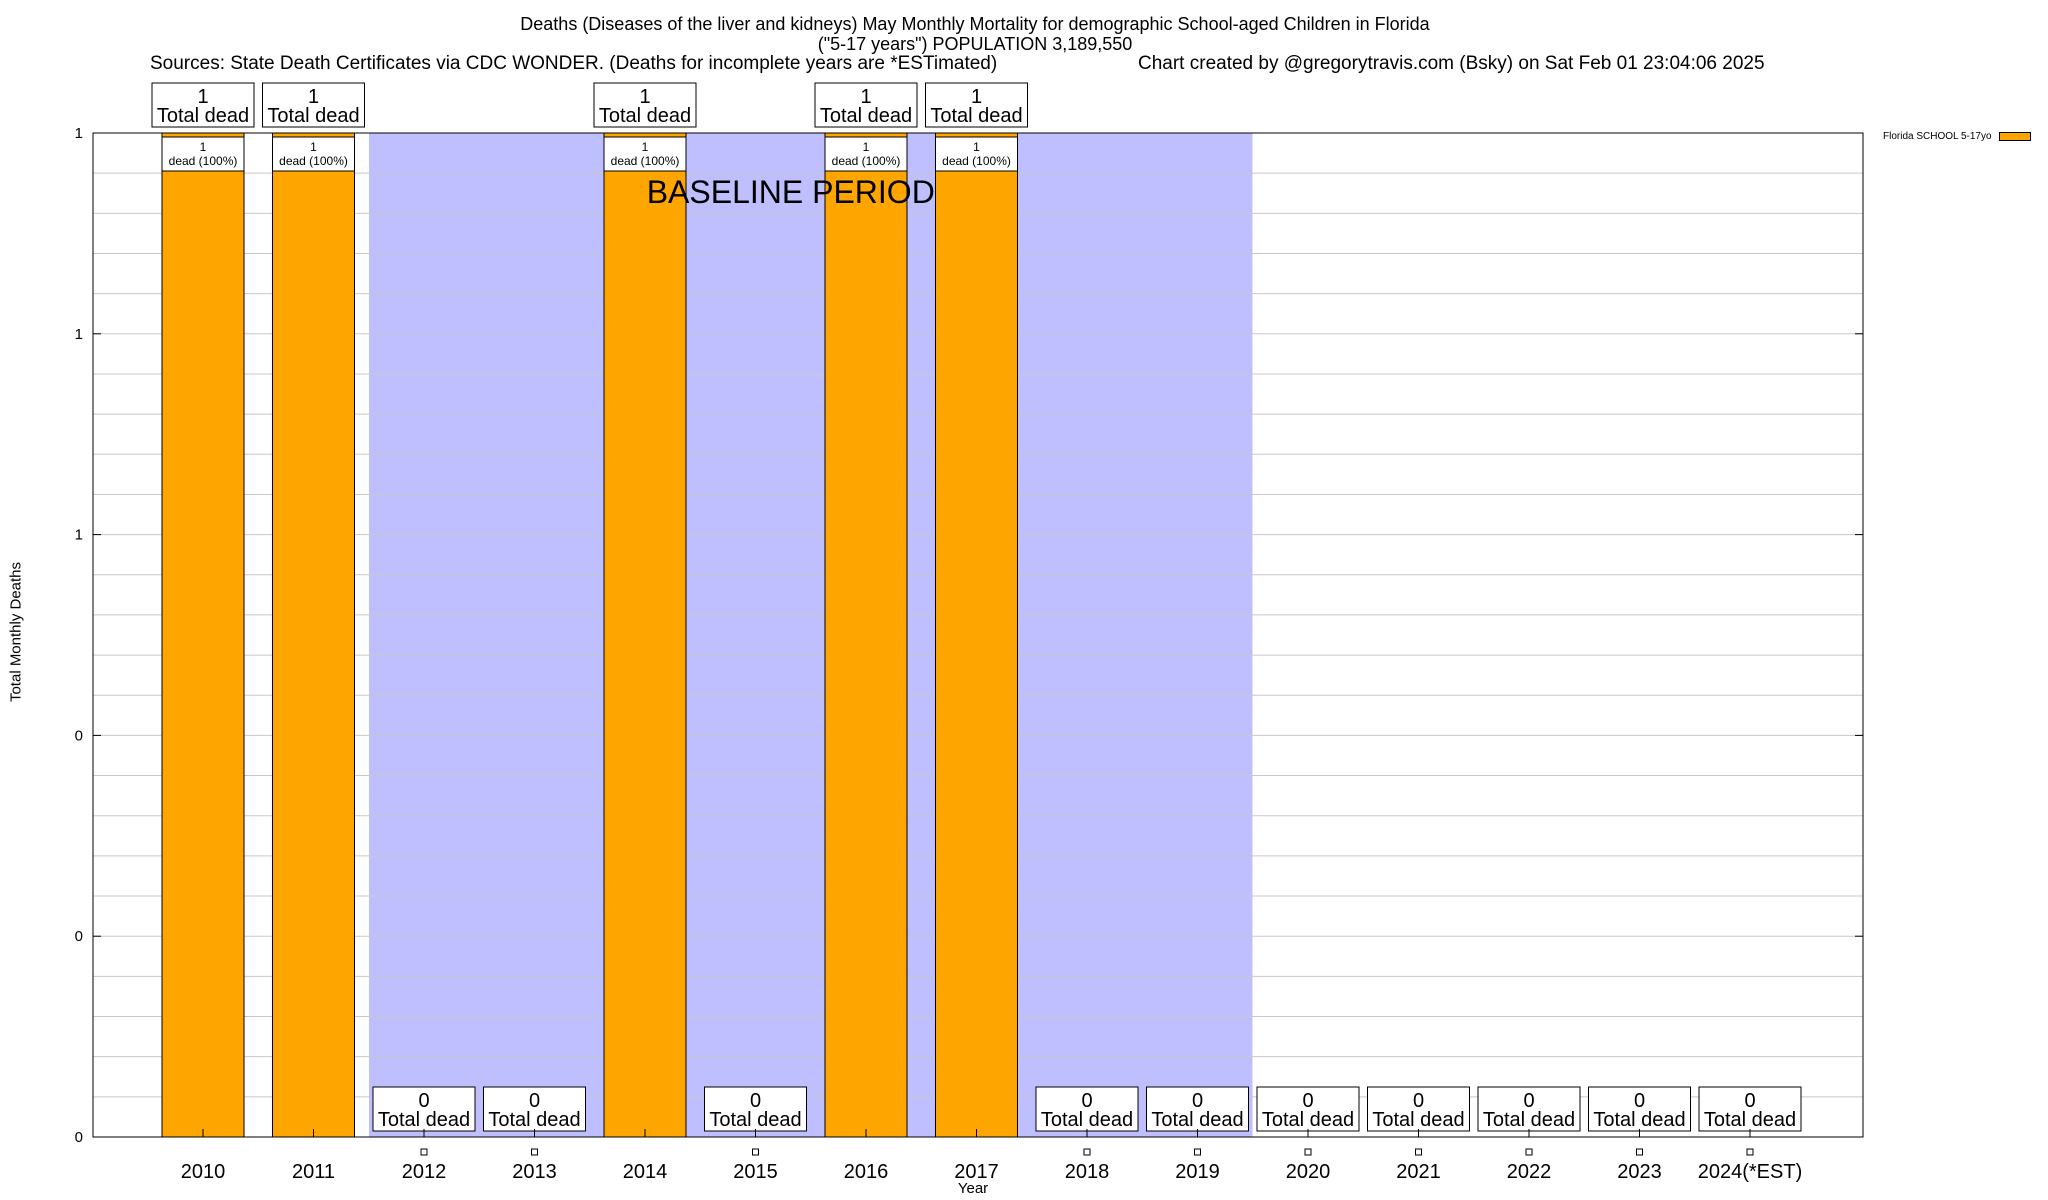 This screenshot has height=1200, width=2048. Describe the element at coordinates (973, 1188) in the screenshot. I see `x-axis-label: Year` at that location.